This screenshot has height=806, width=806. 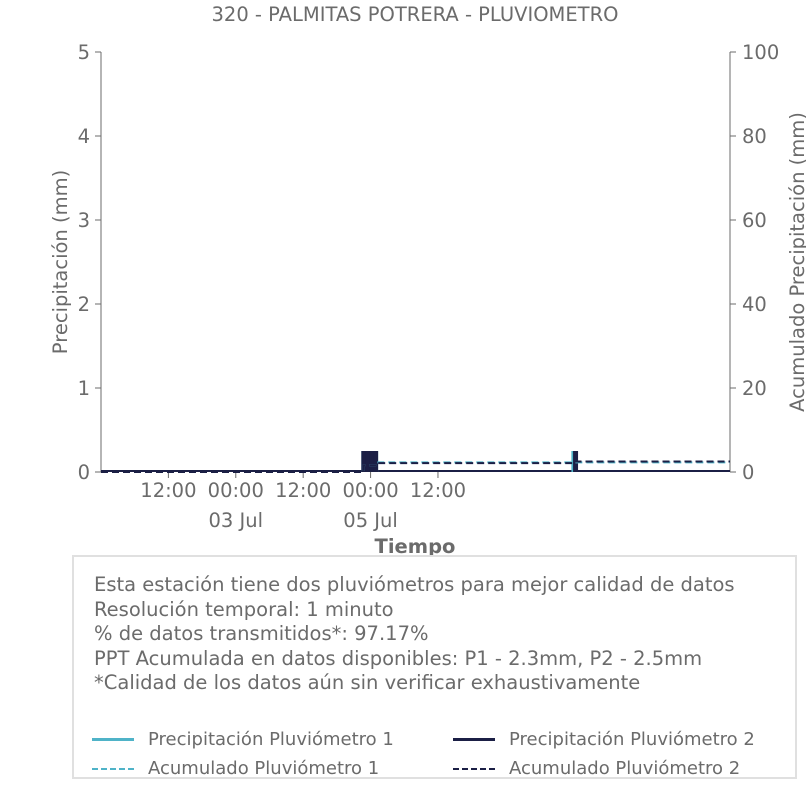 What do you see at coordinates (84, 52) in the screenshot?
I see `y-tick-label-left: 5` at bounding box center [84, 52].